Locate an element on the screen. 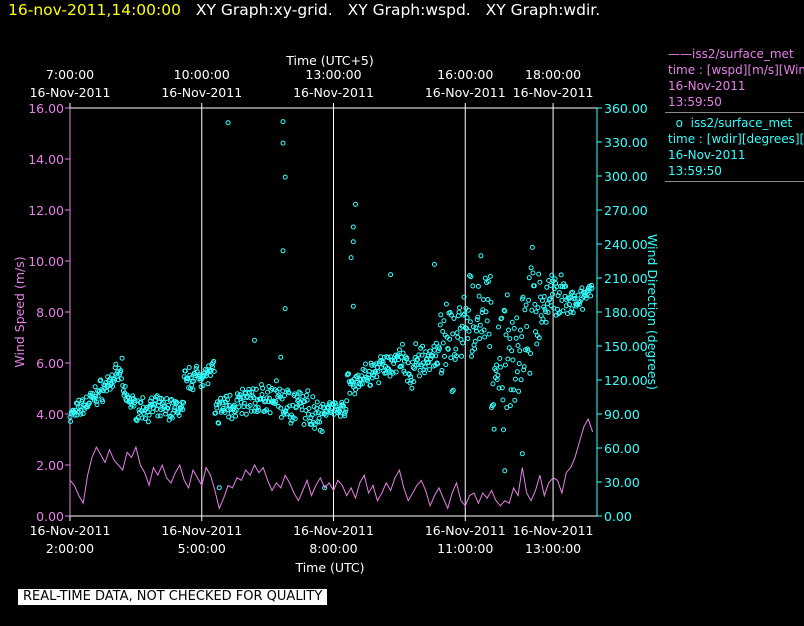 The image size is (804, 626). quality-warning-banner: REAL-TIME DATA, NOT CHECKED FOR QUALITY is located at coordinates (173, 597).